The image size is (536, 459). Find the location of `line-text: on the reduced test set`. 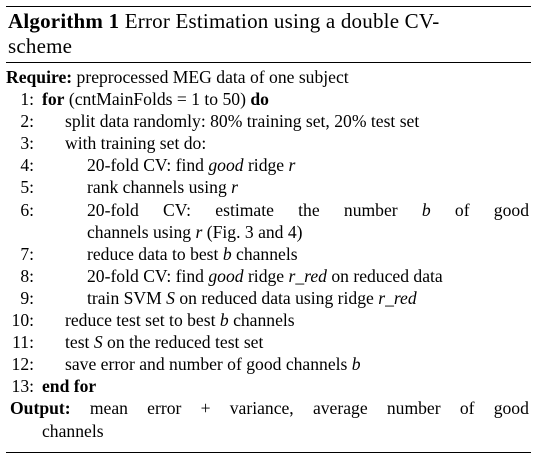

line-text: on the reduced test set is located at coordinates (183, 342).